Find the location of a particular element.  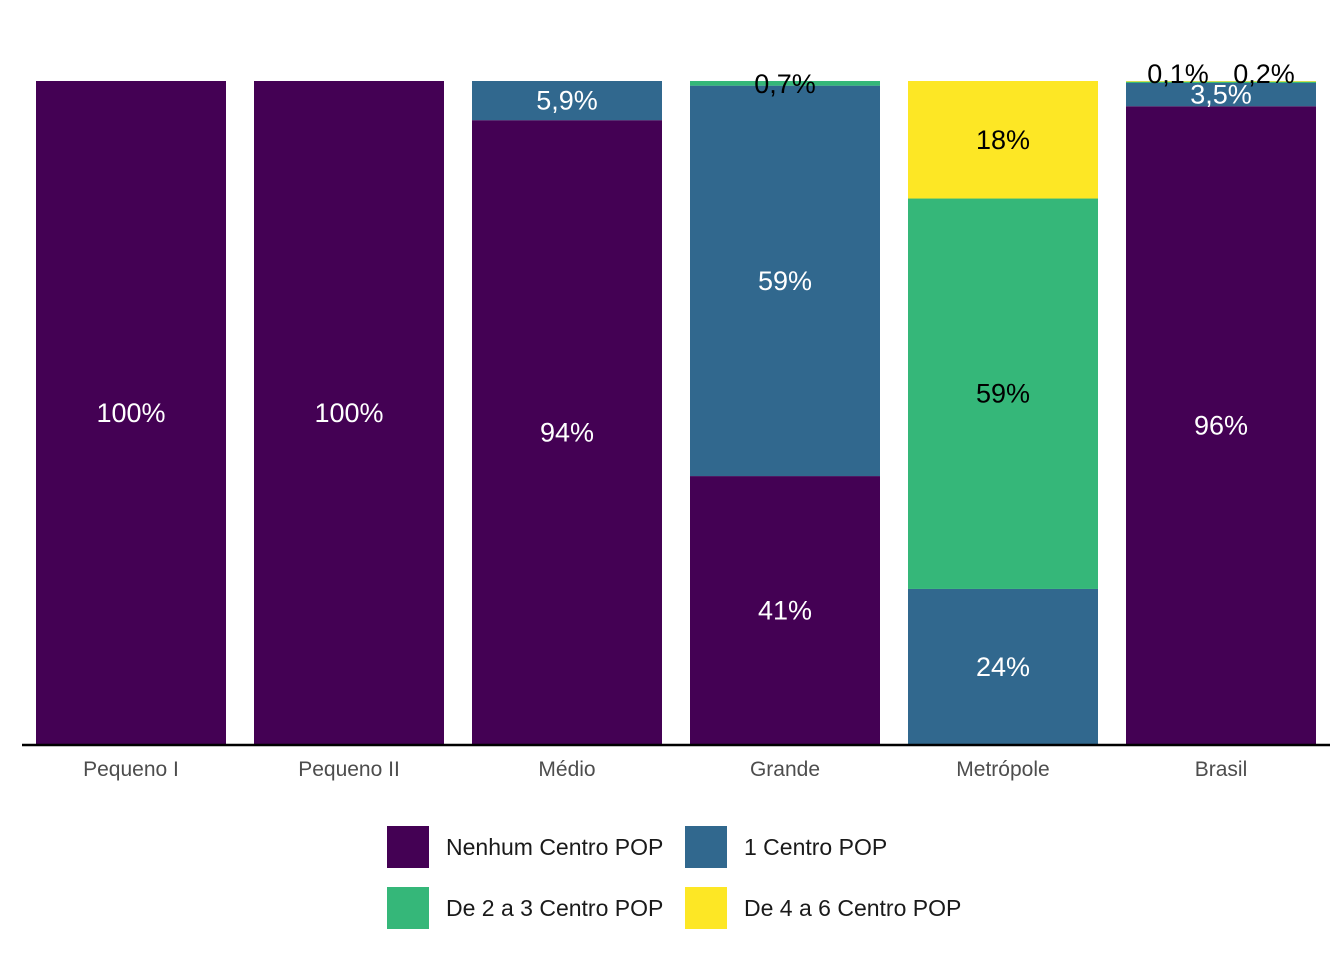

data-label: 0,1% is located at coordinates (1178, 74).